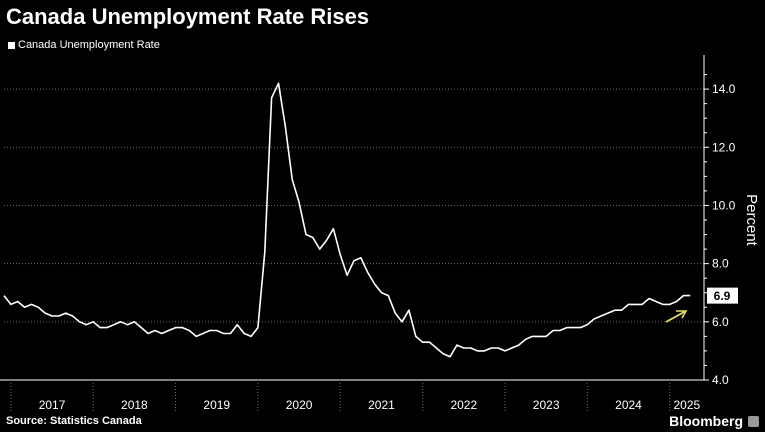 This screenshot has height=432, width=765. I want to click on y-tick-label: 6.0, so click(720, 322).